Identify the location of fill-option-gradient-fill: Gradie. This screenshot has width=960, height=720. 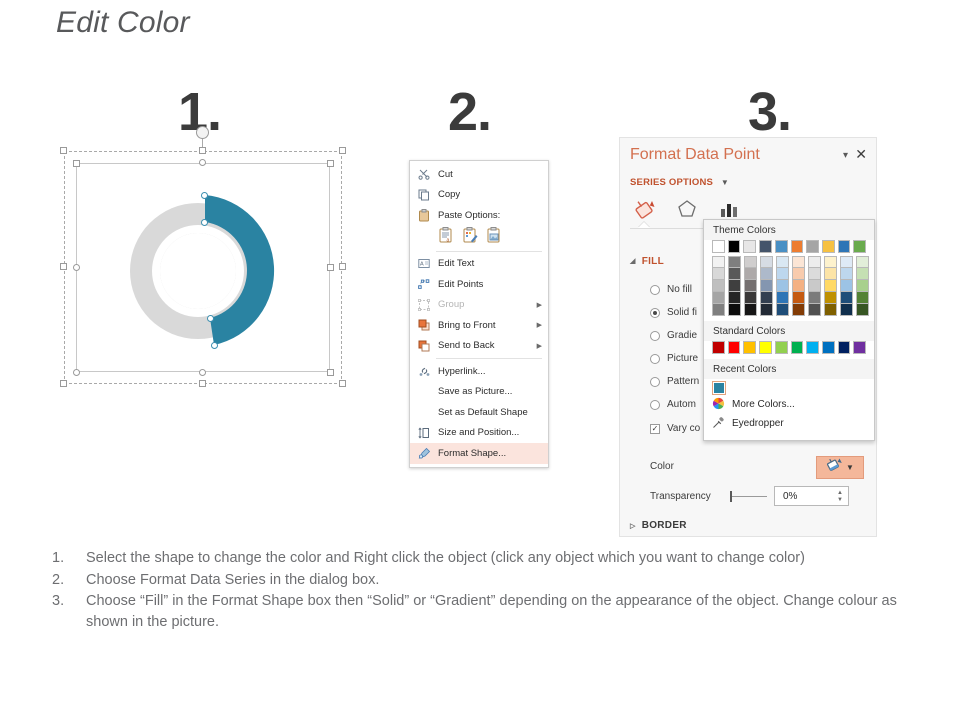
(673, 335).